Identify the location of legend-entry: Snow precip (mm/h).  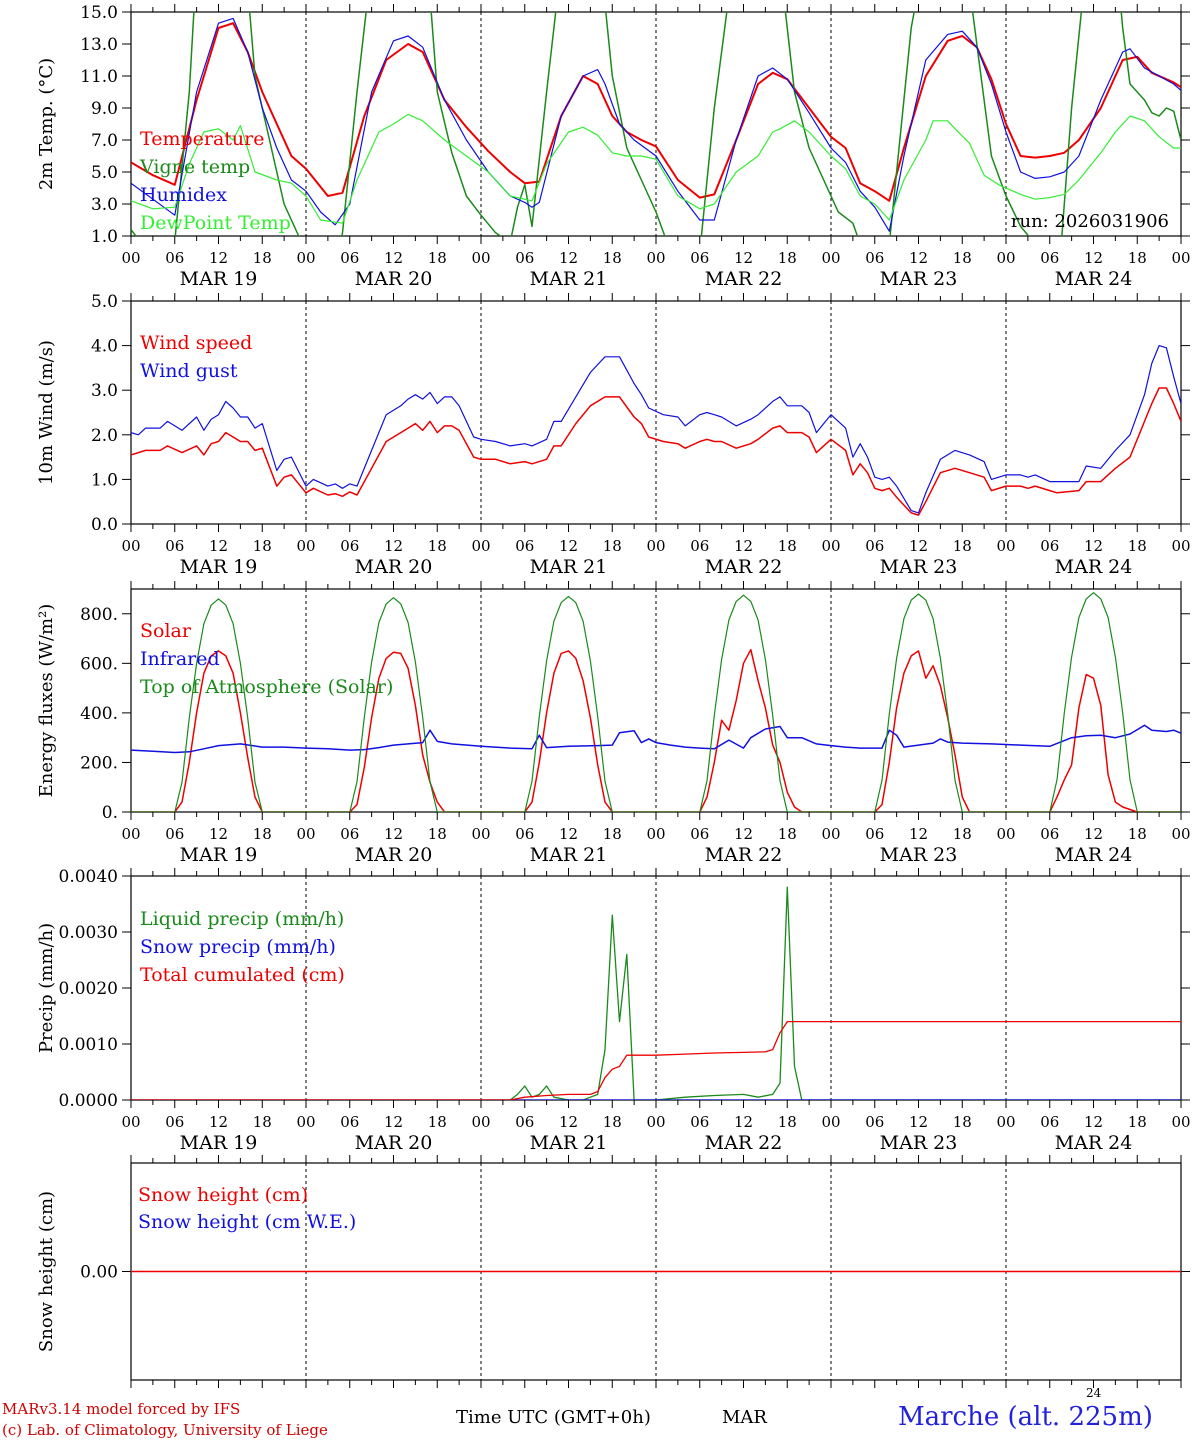
(238, 947).